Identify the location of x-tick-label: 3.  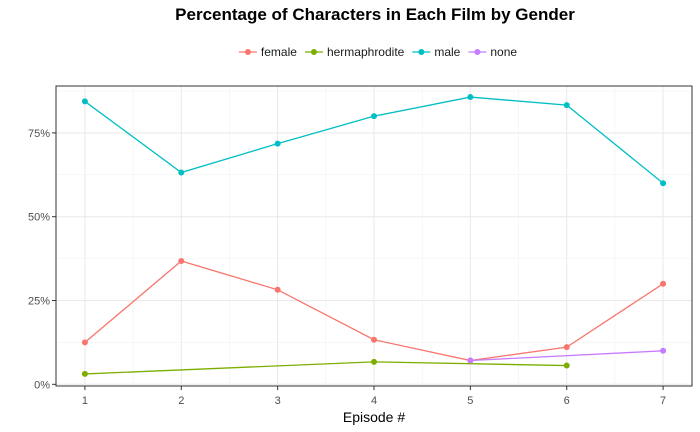
(278, 401).